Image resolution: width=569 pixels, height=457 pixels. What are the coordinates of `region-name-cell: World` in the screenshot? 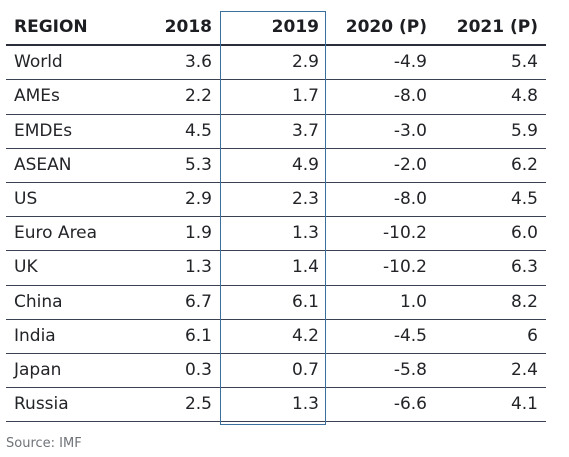 It's located at (61, 63).